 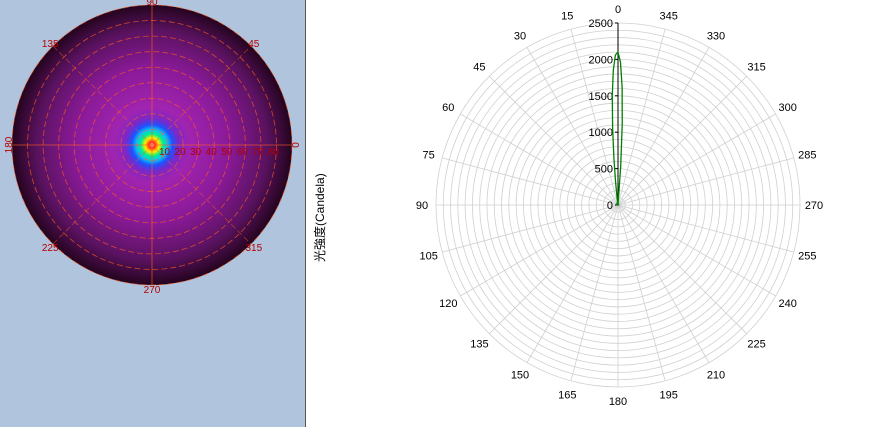 I want to click on angle-label: 75, so click(x=429, y=155).